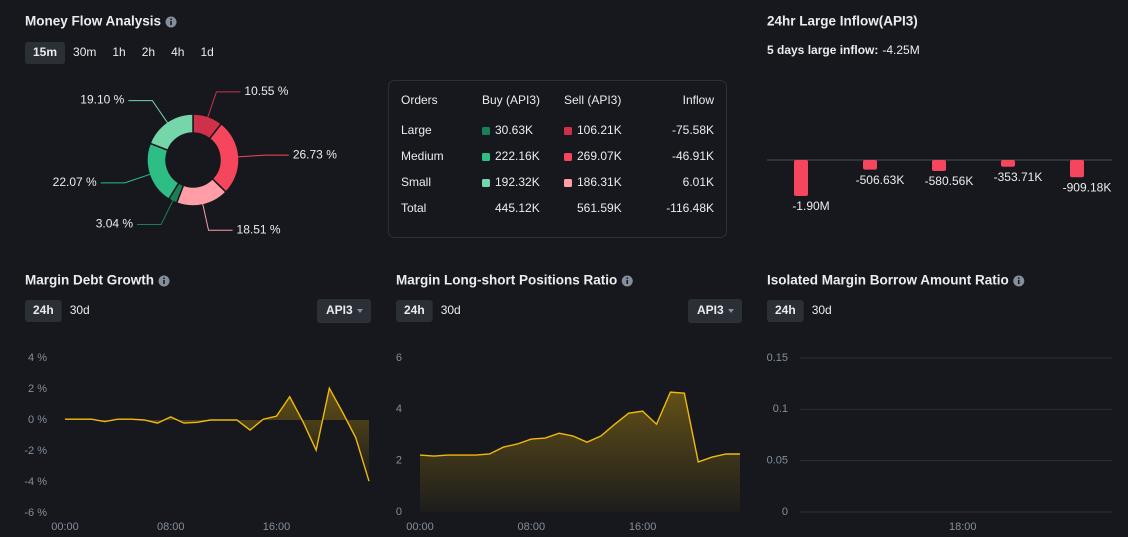 The width and height of the screenshot is (1128, 537). What do you see at coordinates (822, 50) in the screenshot?
I see `subtitle: 5 days large inflow:` at bounding box center [822, 50].